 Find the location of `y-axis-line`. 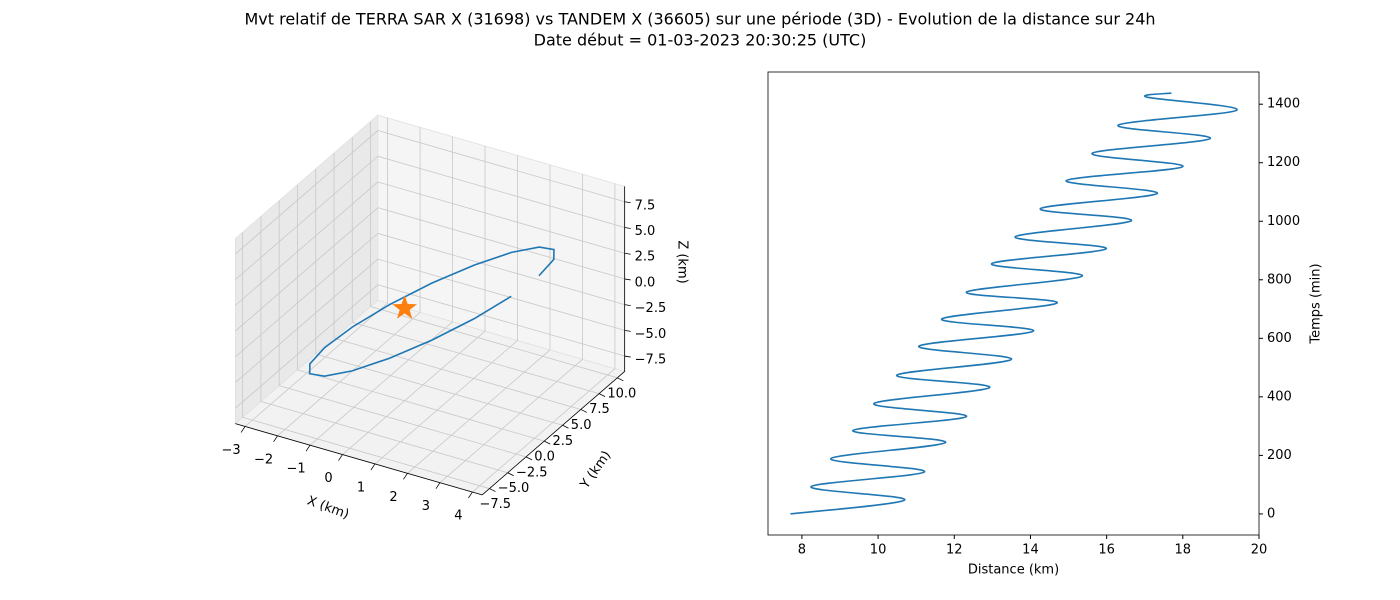

y-axis-line is located at coordinates (553, 433).